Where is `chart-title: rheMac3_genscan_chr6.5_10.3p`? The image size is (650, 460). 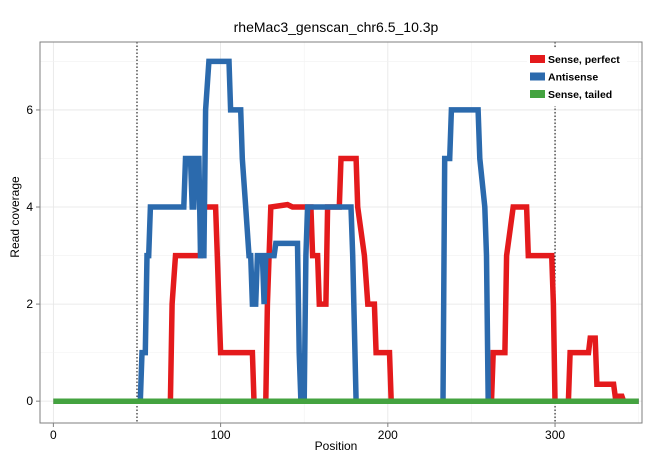 chart-title: rheMac3_genscan_chr6.5_10.3p is located at coordinates (336, 27).